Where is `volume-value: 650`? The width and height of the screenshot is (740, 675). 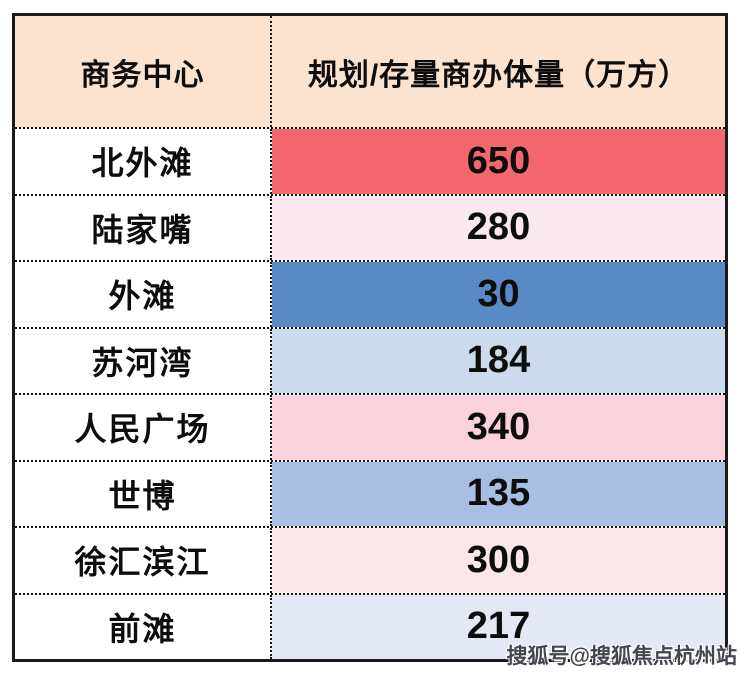
volume-value: 650 is located at coordinates (498, 160).